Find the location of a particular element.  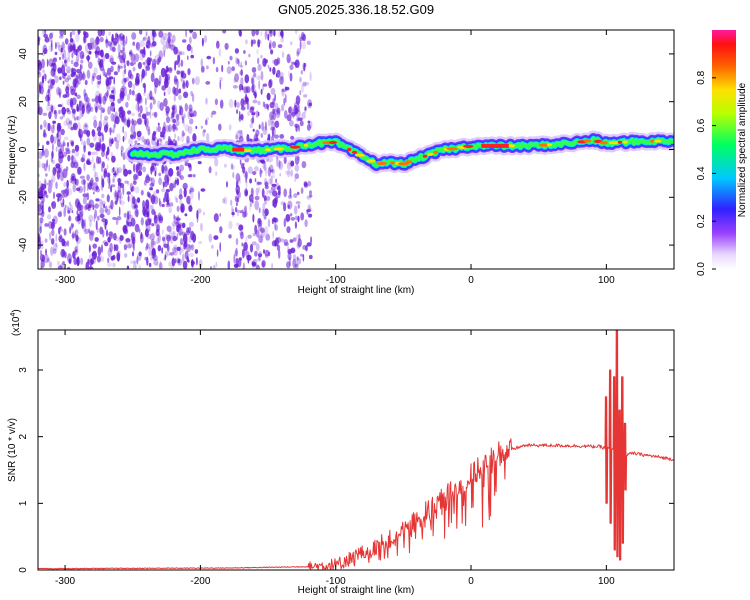

snr-ytick-label: 3 is located at coordinates (23, 370).